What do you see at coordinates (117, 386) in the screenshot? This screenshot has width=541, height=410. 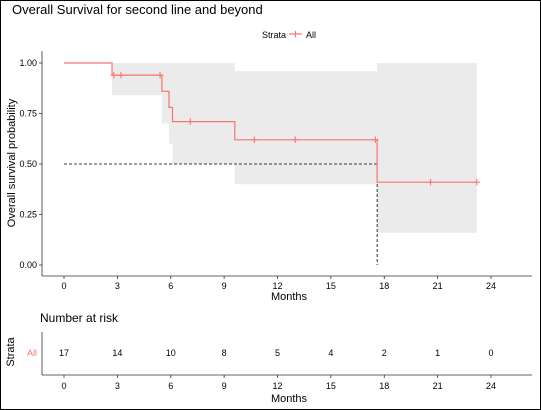 I see `risk-x-tick-label: 3` at bounding box center [117, 386].